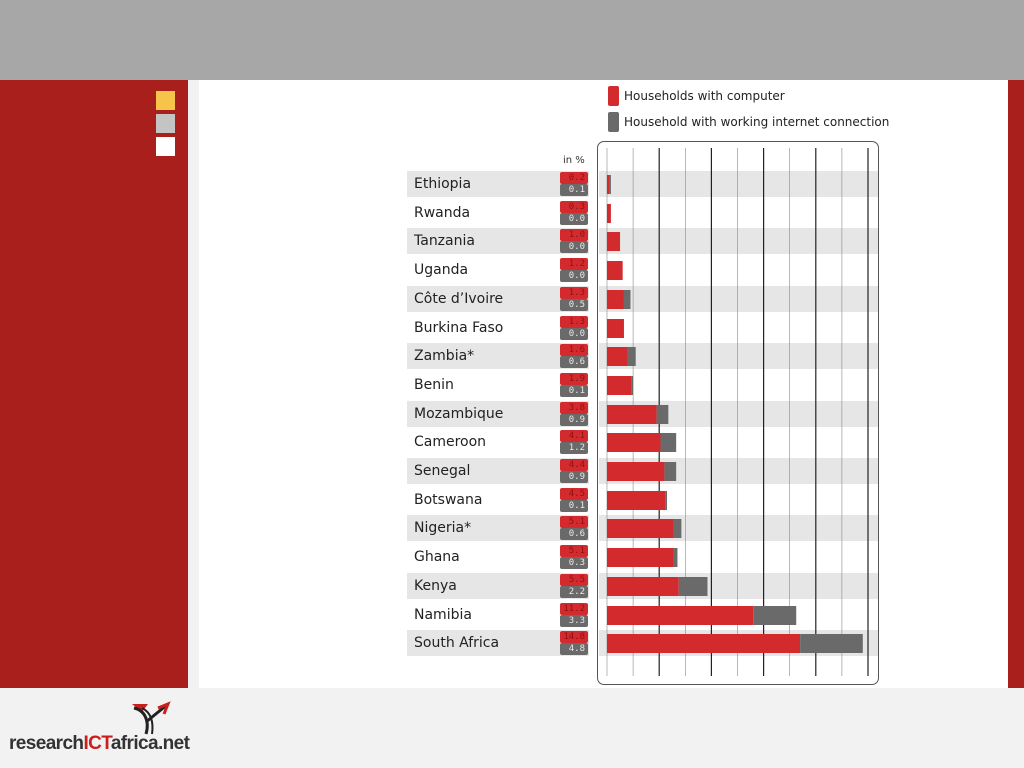 The width and height of the screenshot is (1024, 768). Describe the element at coordinates (574, 465) in the screenshot. I see `value-label-computer: 4.4` at that location.